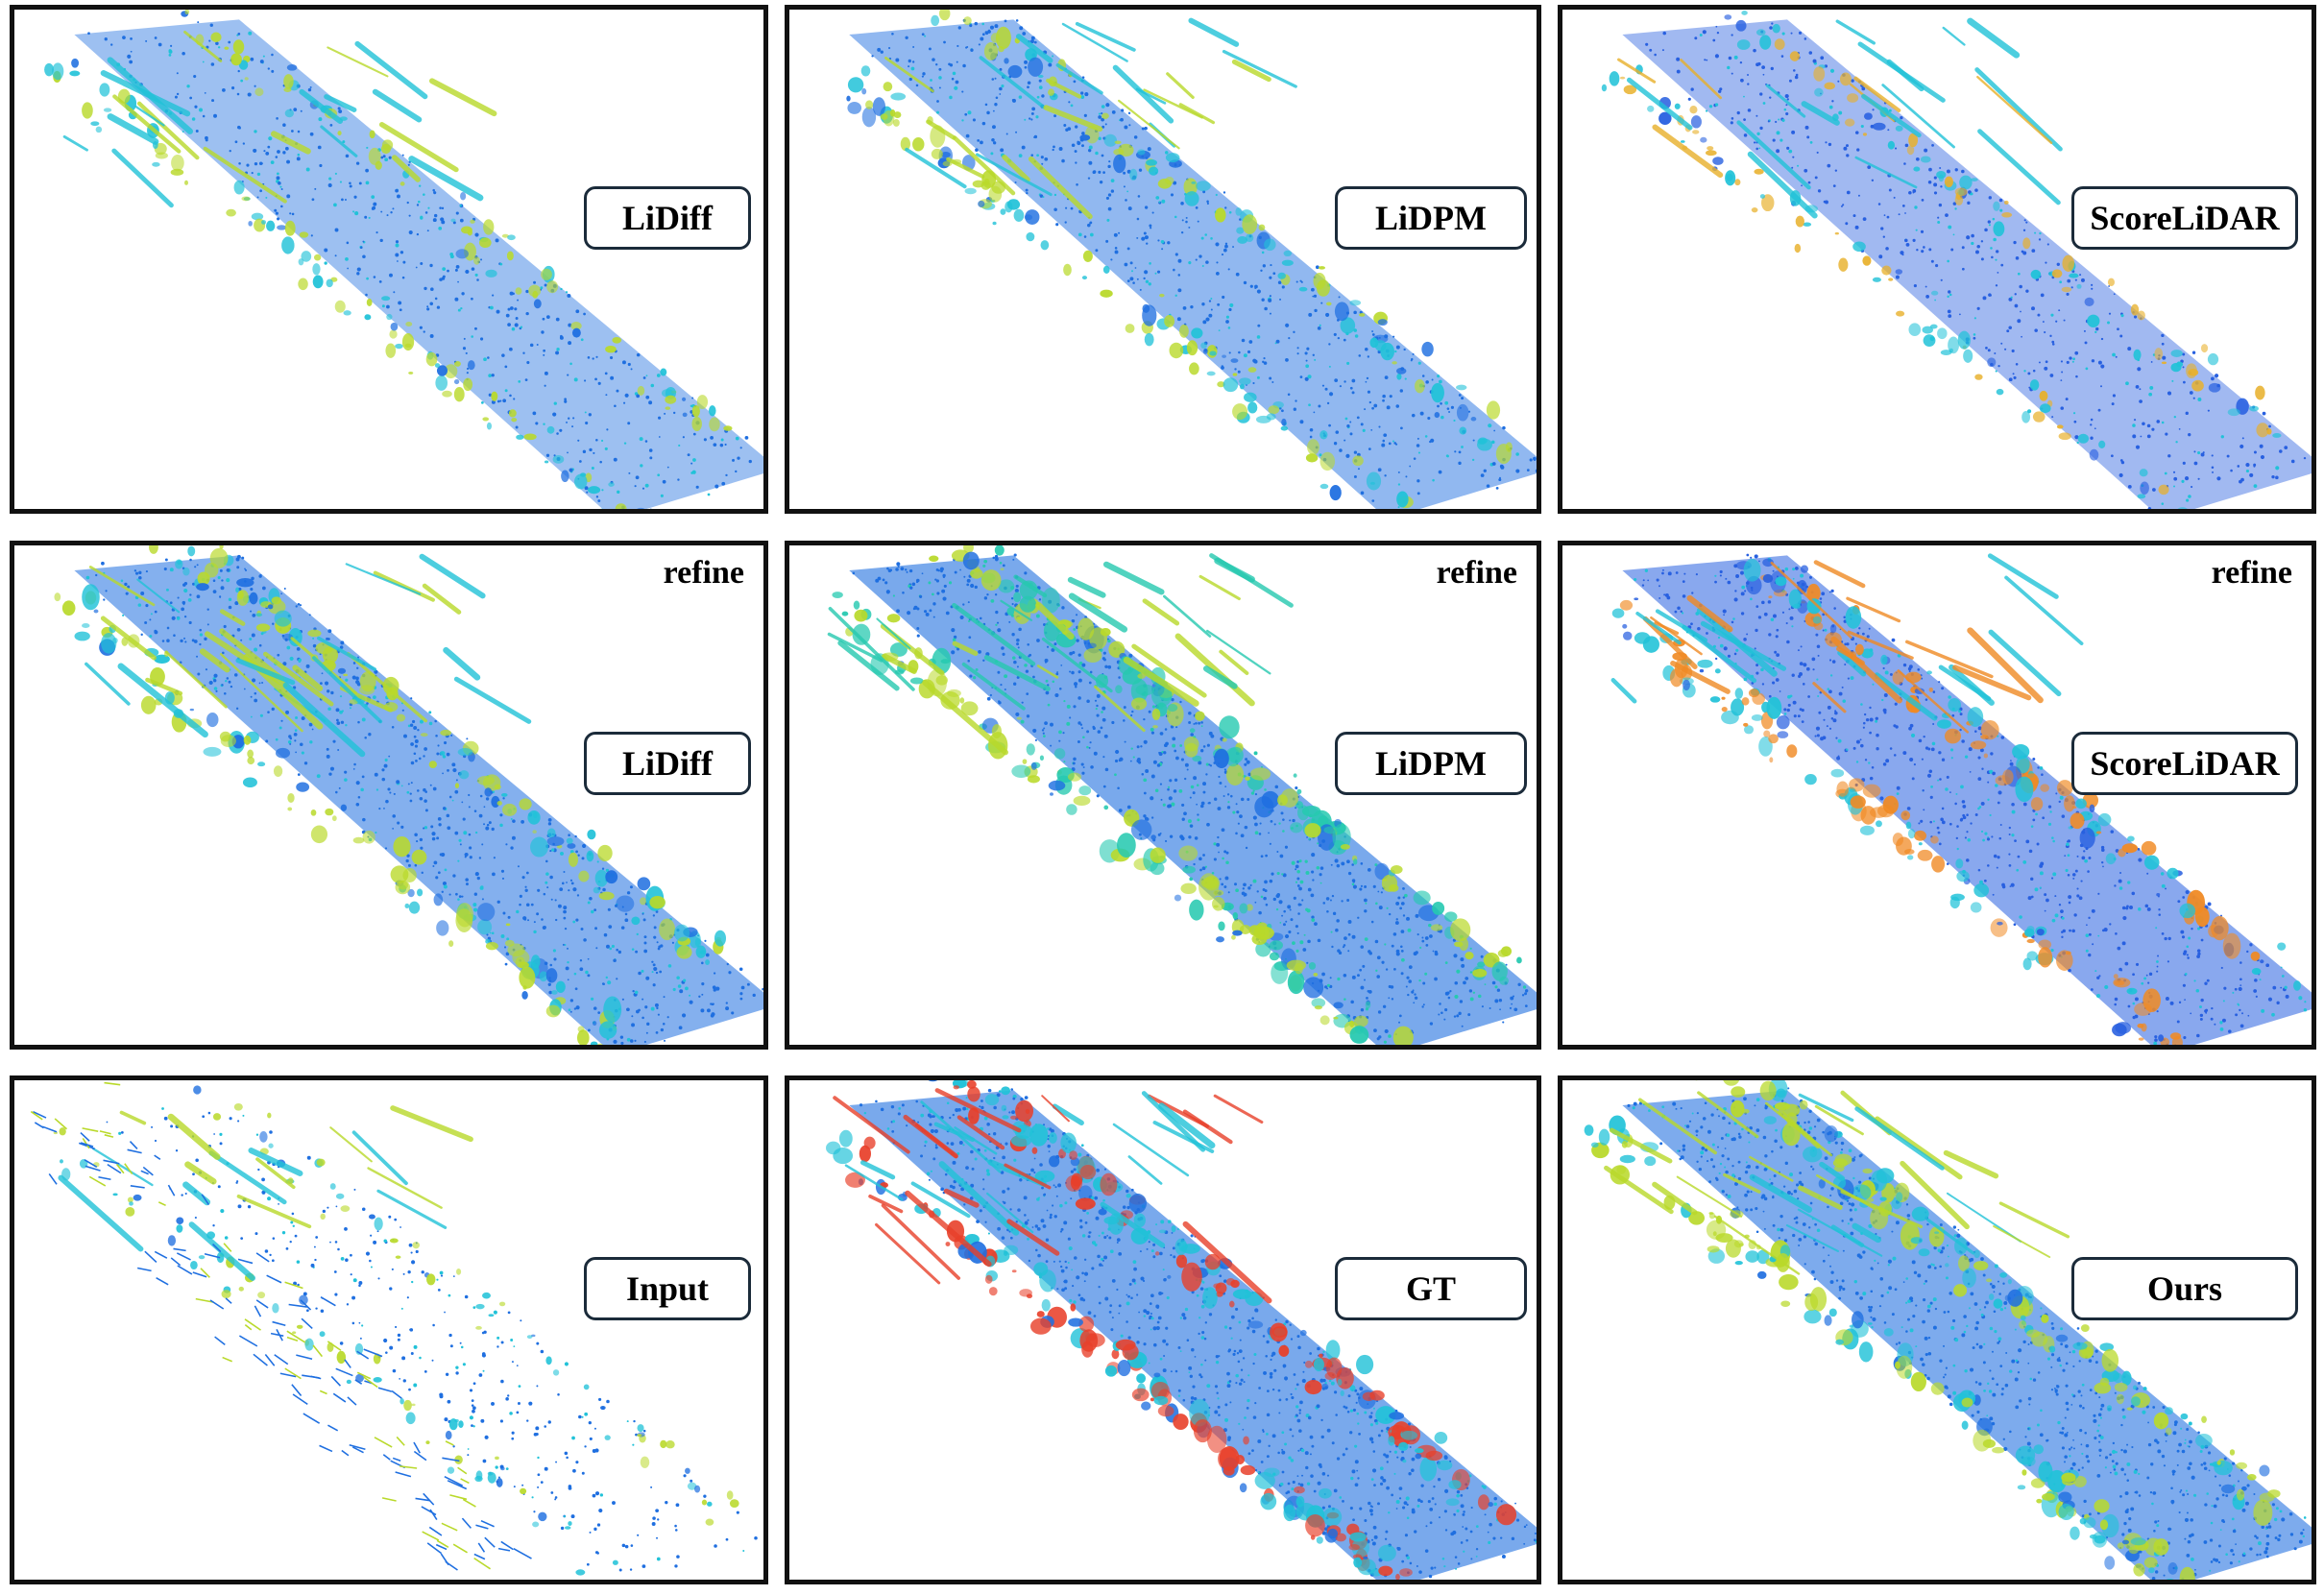  I want to click on panel-ours: Ours, so click(1937, 1329).